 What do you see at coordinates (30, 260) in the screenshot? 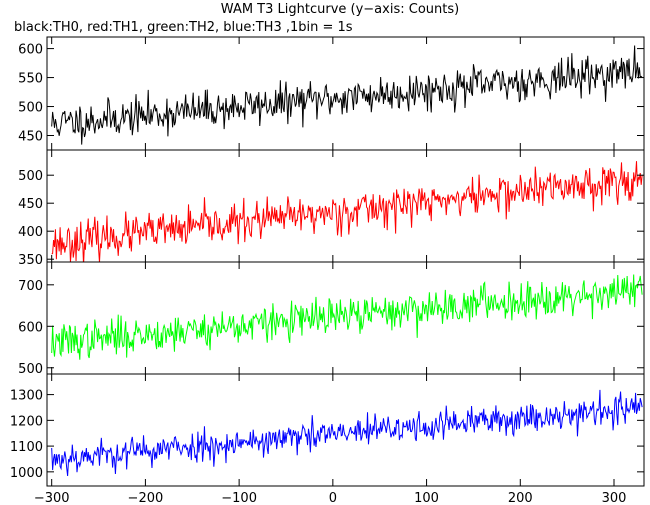
I see `y-tick-label: 350` at bounding box center [30, 260].